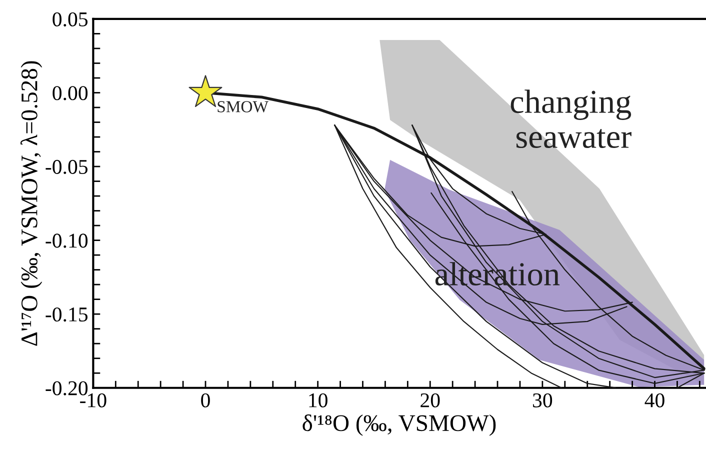  What do you see at coordinates (542, 400) in the screenshot?
I see `x-tick-label: 30` at bounding box center [542, 400].